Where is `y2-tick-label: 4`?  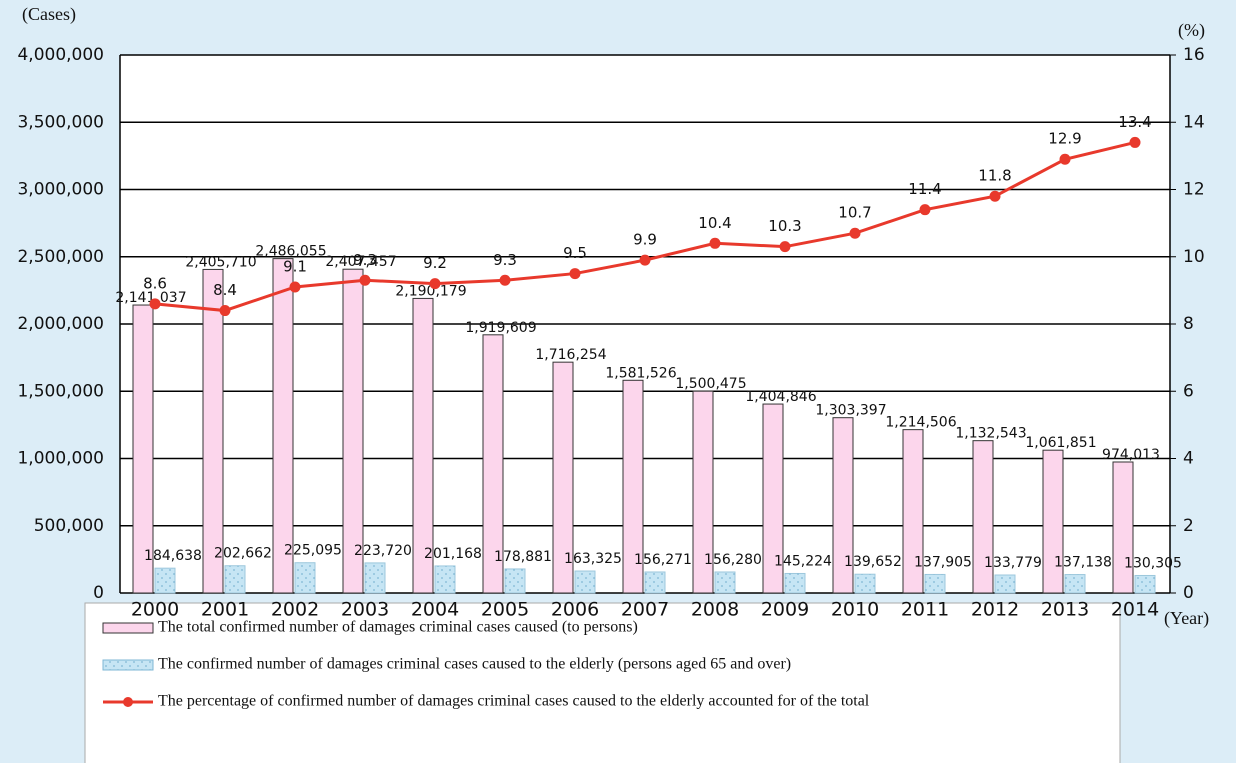 y2-tick-label: 4 is located at coordinates (1188, 459).